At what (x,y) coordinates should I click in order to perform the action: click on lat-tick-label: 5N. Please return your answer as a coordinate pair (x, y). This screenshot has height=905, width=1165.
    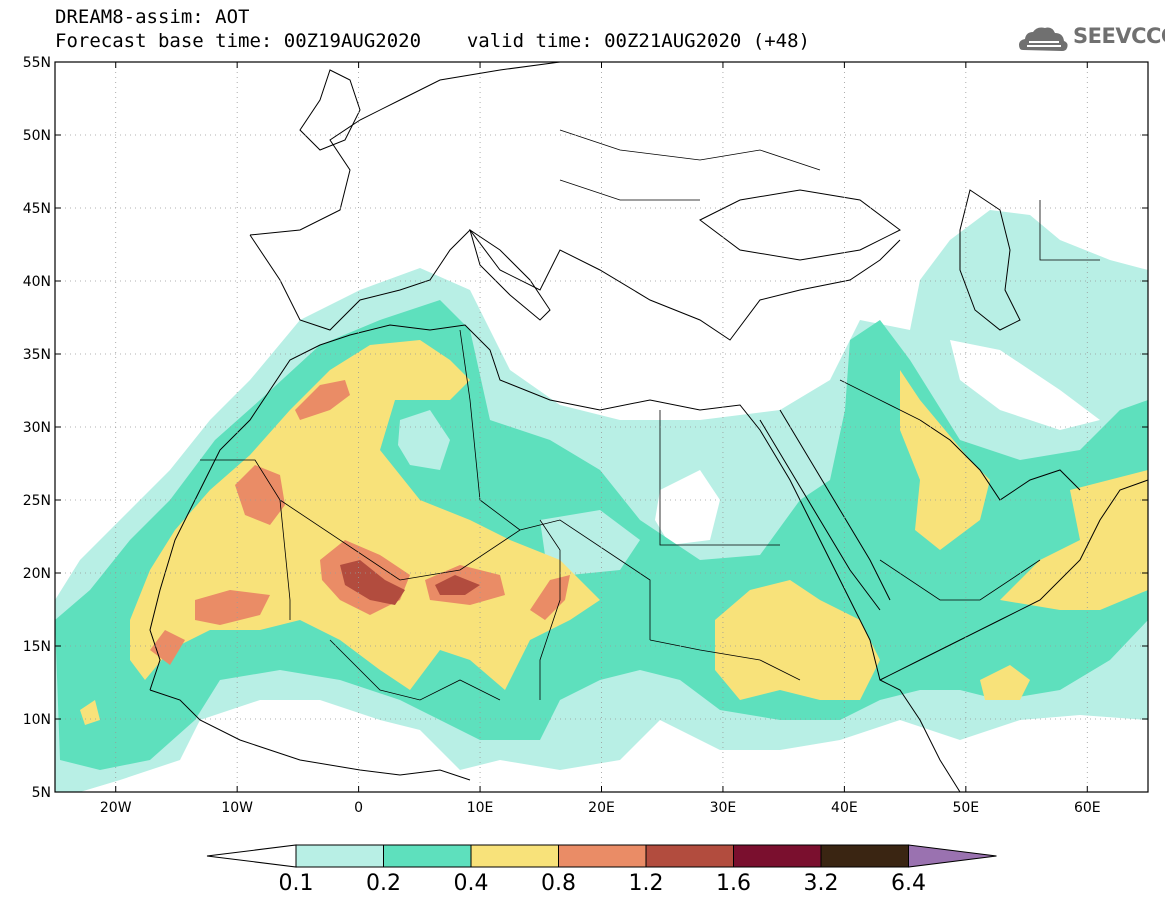
    Looking at the image, I should click on (41, 793).